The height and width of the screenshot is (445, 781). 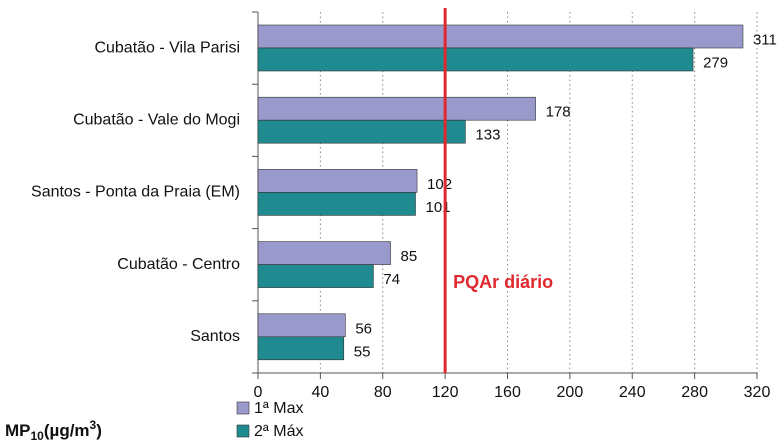 I want to click on category-label: Cubatão - Vale do Mogi, so click(x=156, y=120).